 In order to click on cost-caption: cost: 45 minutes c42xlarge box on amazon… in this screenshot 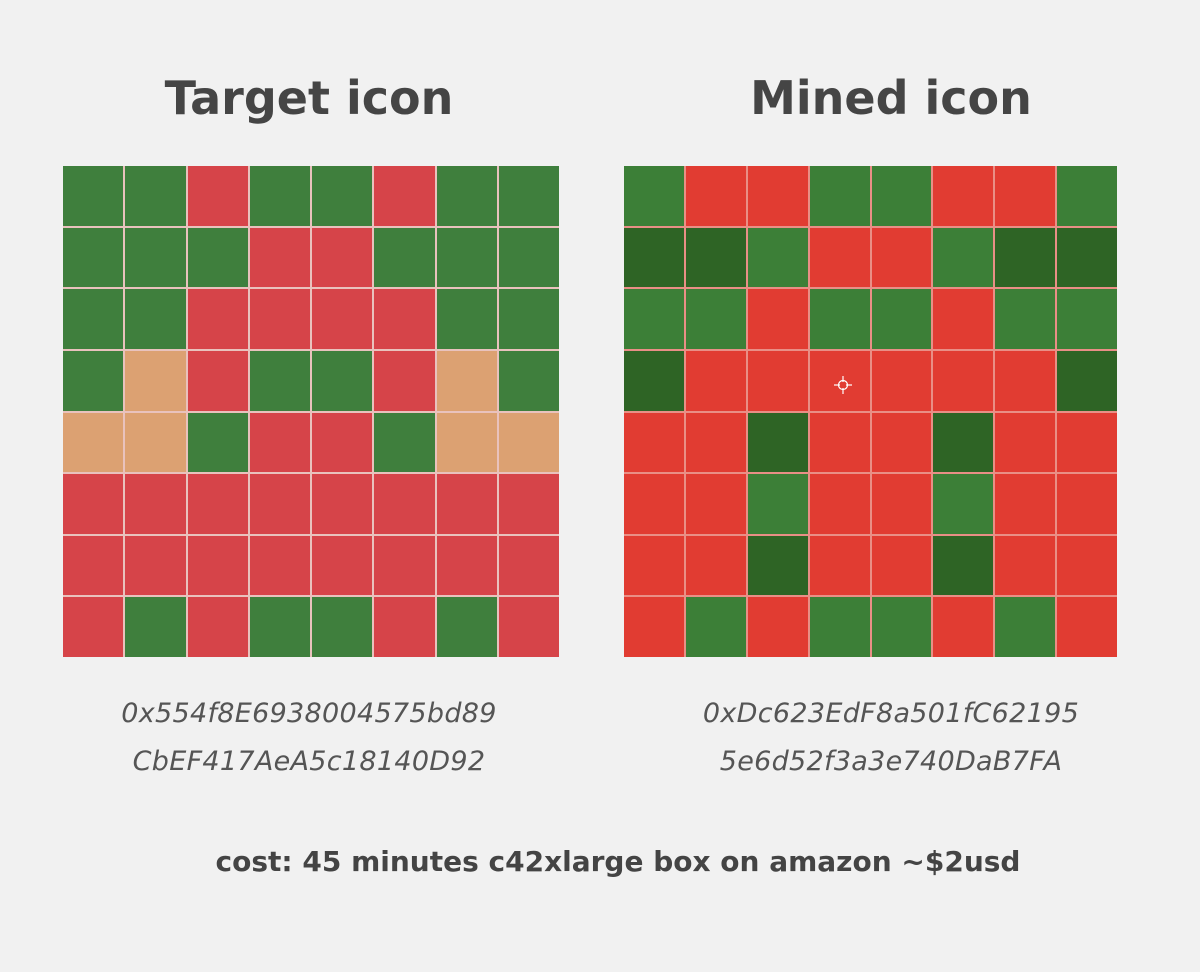, I will do `click(618, 861)`.